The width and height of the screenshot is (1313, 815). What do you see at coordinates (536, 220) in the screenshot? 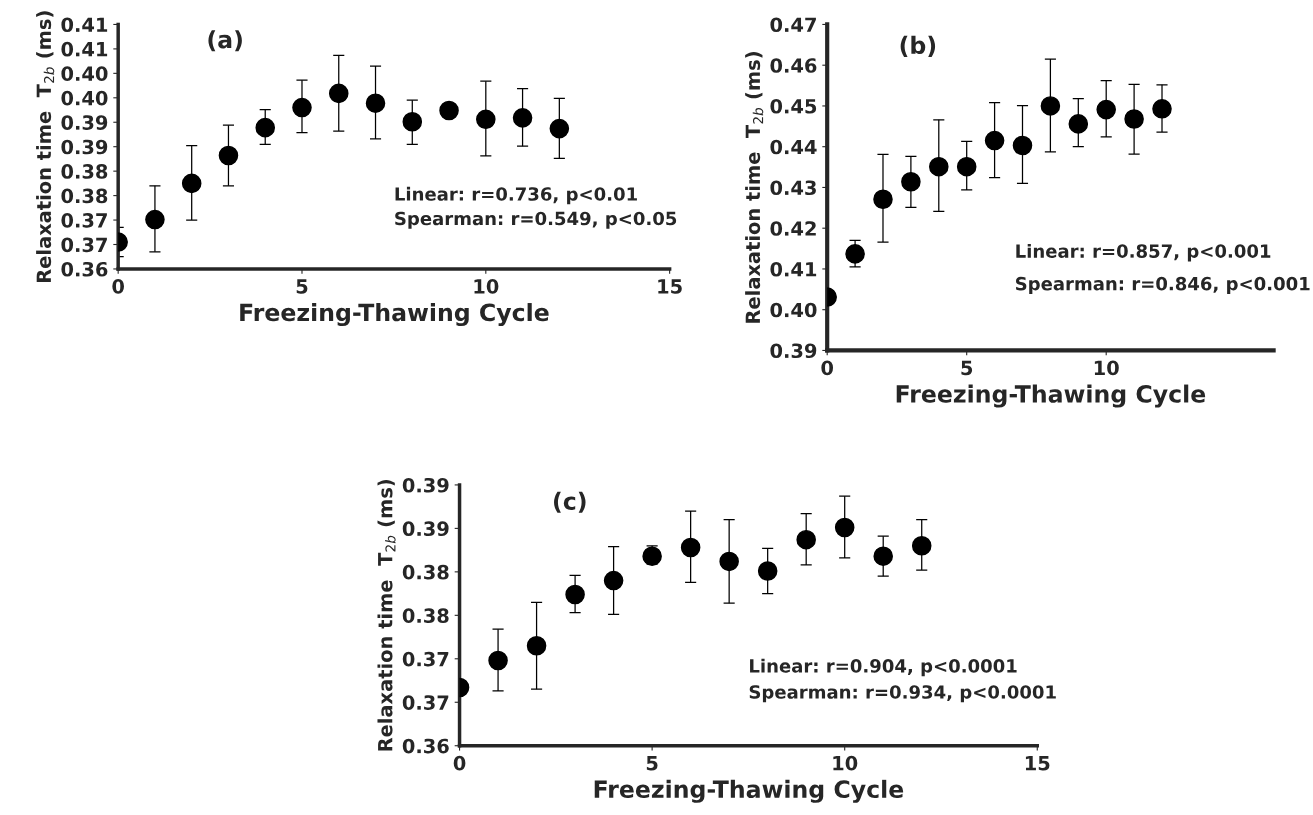
I see `annotation: Spearman: r=0.549, p<0.05` at bounding box center [536, 220].